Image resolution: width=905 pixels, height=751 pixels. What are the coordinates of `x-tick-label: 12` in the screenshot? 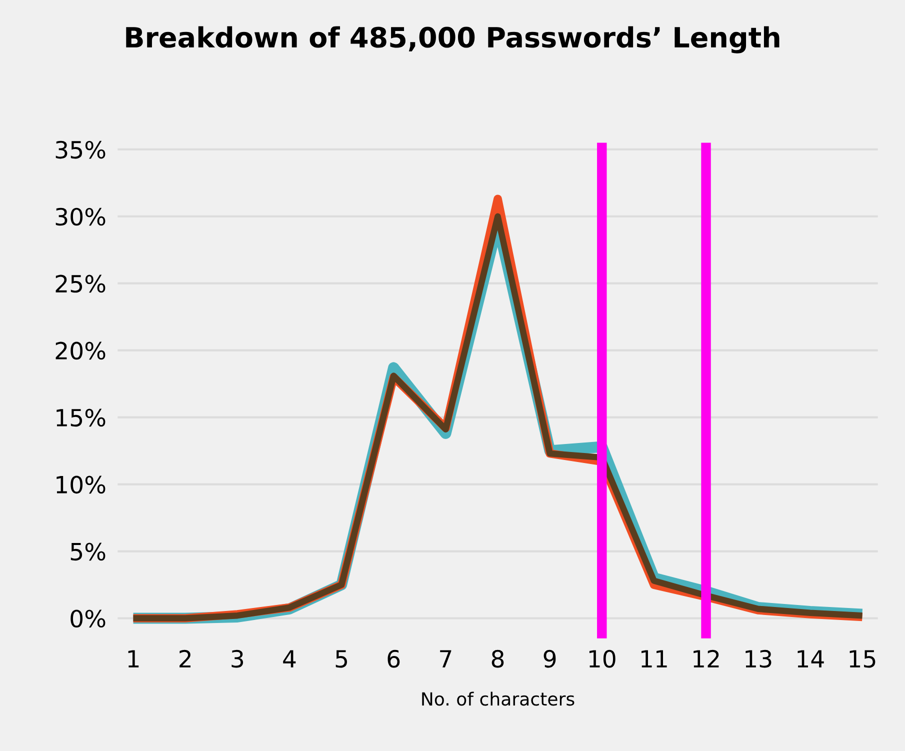 It's located at (706, 659).